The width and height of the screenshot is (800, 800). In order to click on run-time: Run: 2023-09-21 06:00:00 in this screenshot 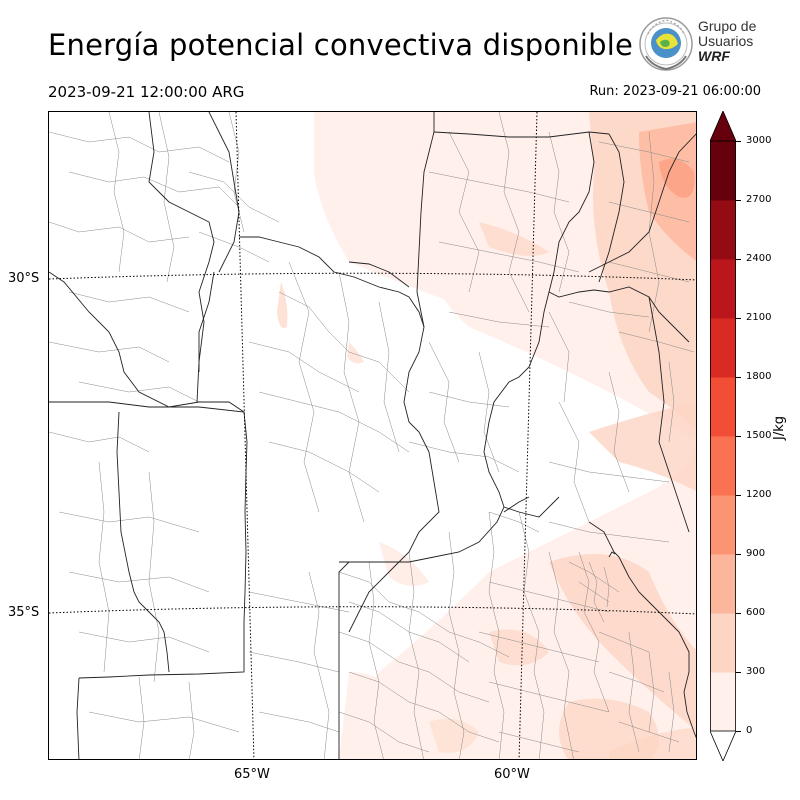, I will do `click(675, 91)`.